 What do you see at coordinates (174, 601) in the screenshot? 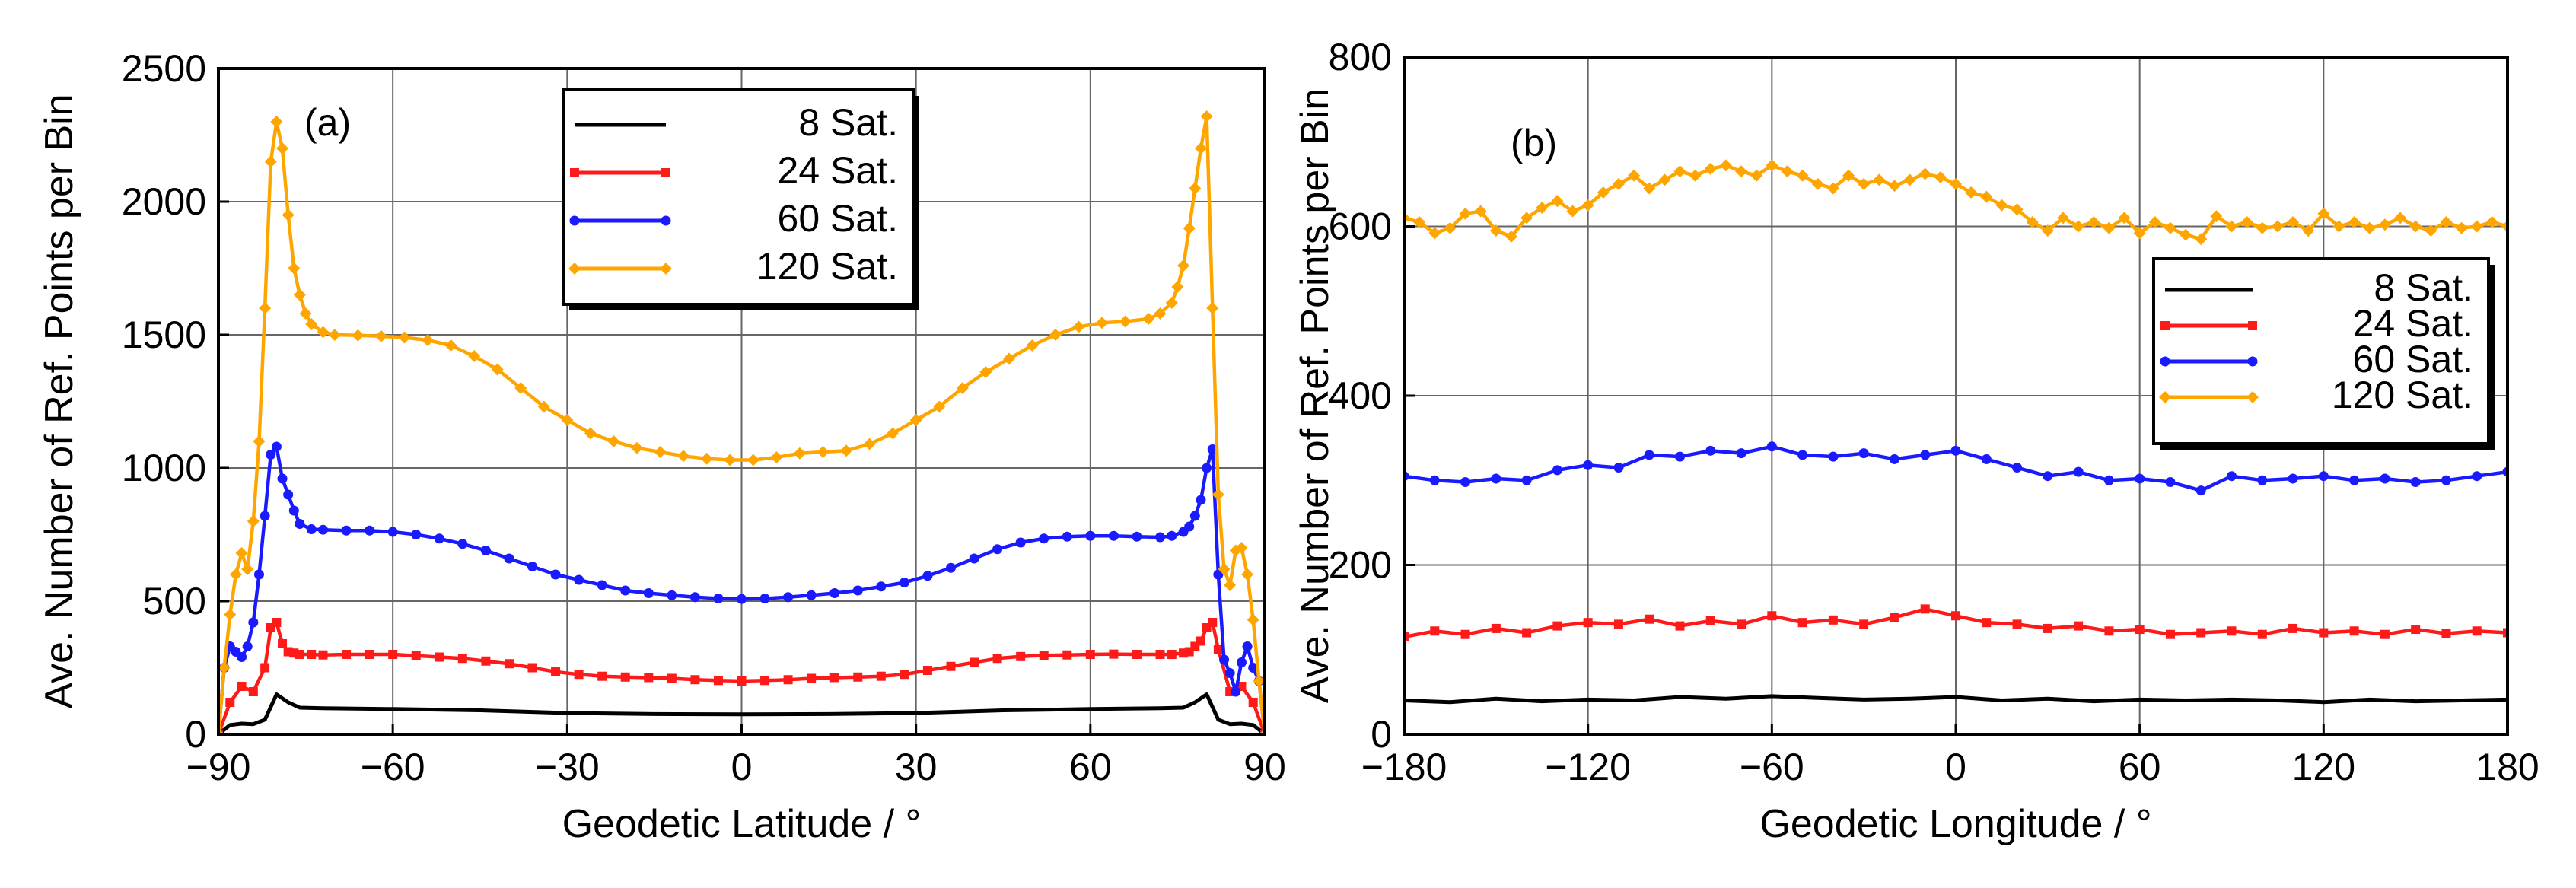
I see `chart-a-y-tick-label: 500` at bounding box center [174, 601].